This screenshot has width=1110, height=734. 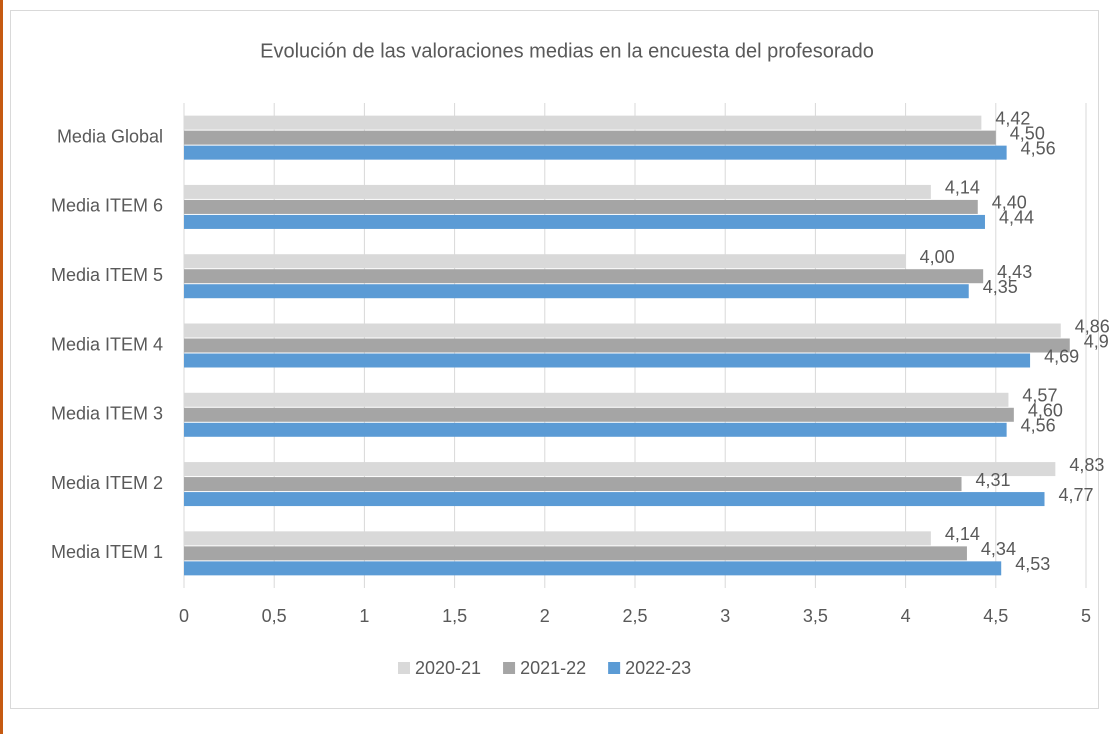 What do you see at coordinates (274, 616) in the screenshot?
I see `x-tick-label: 0,5` at bounding box center [274, 616].